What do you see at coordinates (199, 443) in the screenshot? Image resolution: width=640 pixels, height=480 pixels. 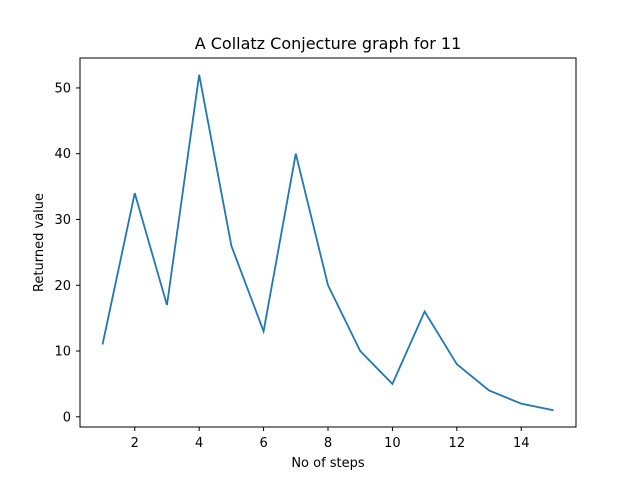 I see `x-tick-label-2: 4` at bounding box center [199, 443].